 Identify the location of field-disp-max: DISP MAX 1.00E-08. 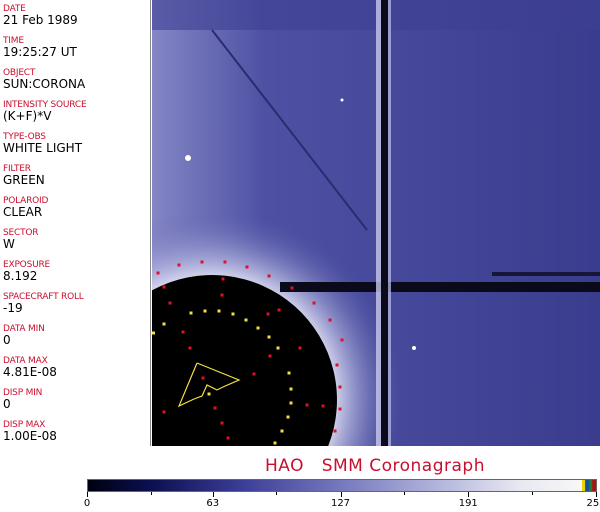
(30, 431).